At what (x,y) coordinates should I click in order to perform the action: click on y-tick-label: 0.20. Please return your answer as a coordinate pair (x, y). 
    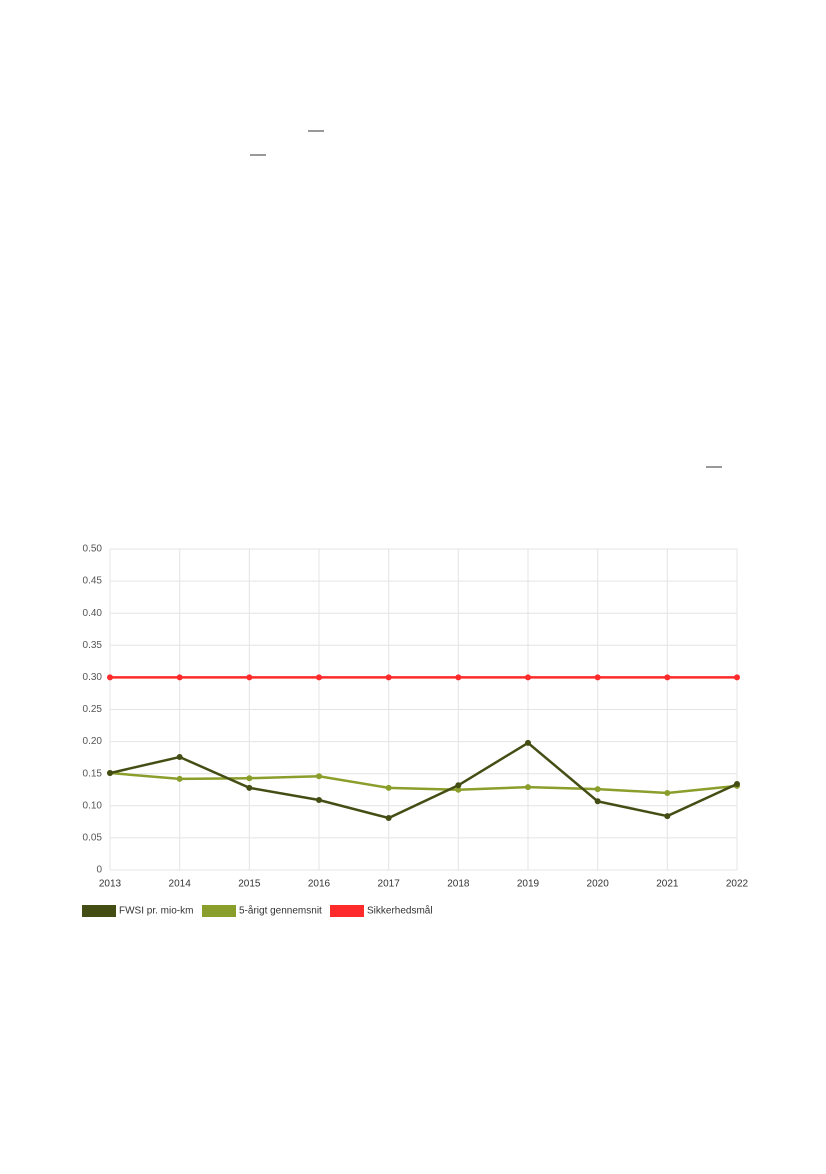
    Looking at the image, I should click on (93, 741).